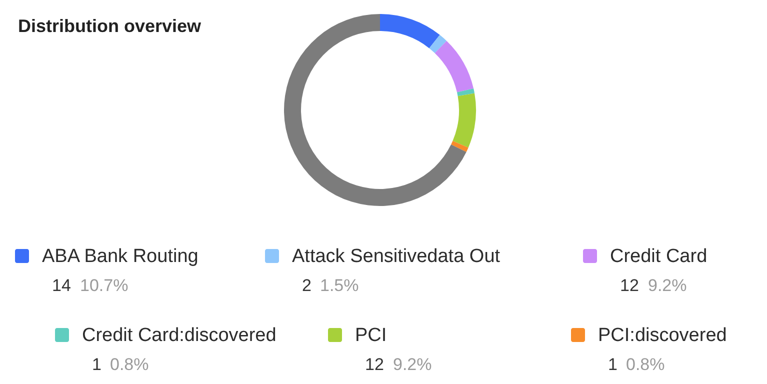 The width and height of the screenshot is (767, 384). I want to click on text: 2 1.5%, so click(330, 285).